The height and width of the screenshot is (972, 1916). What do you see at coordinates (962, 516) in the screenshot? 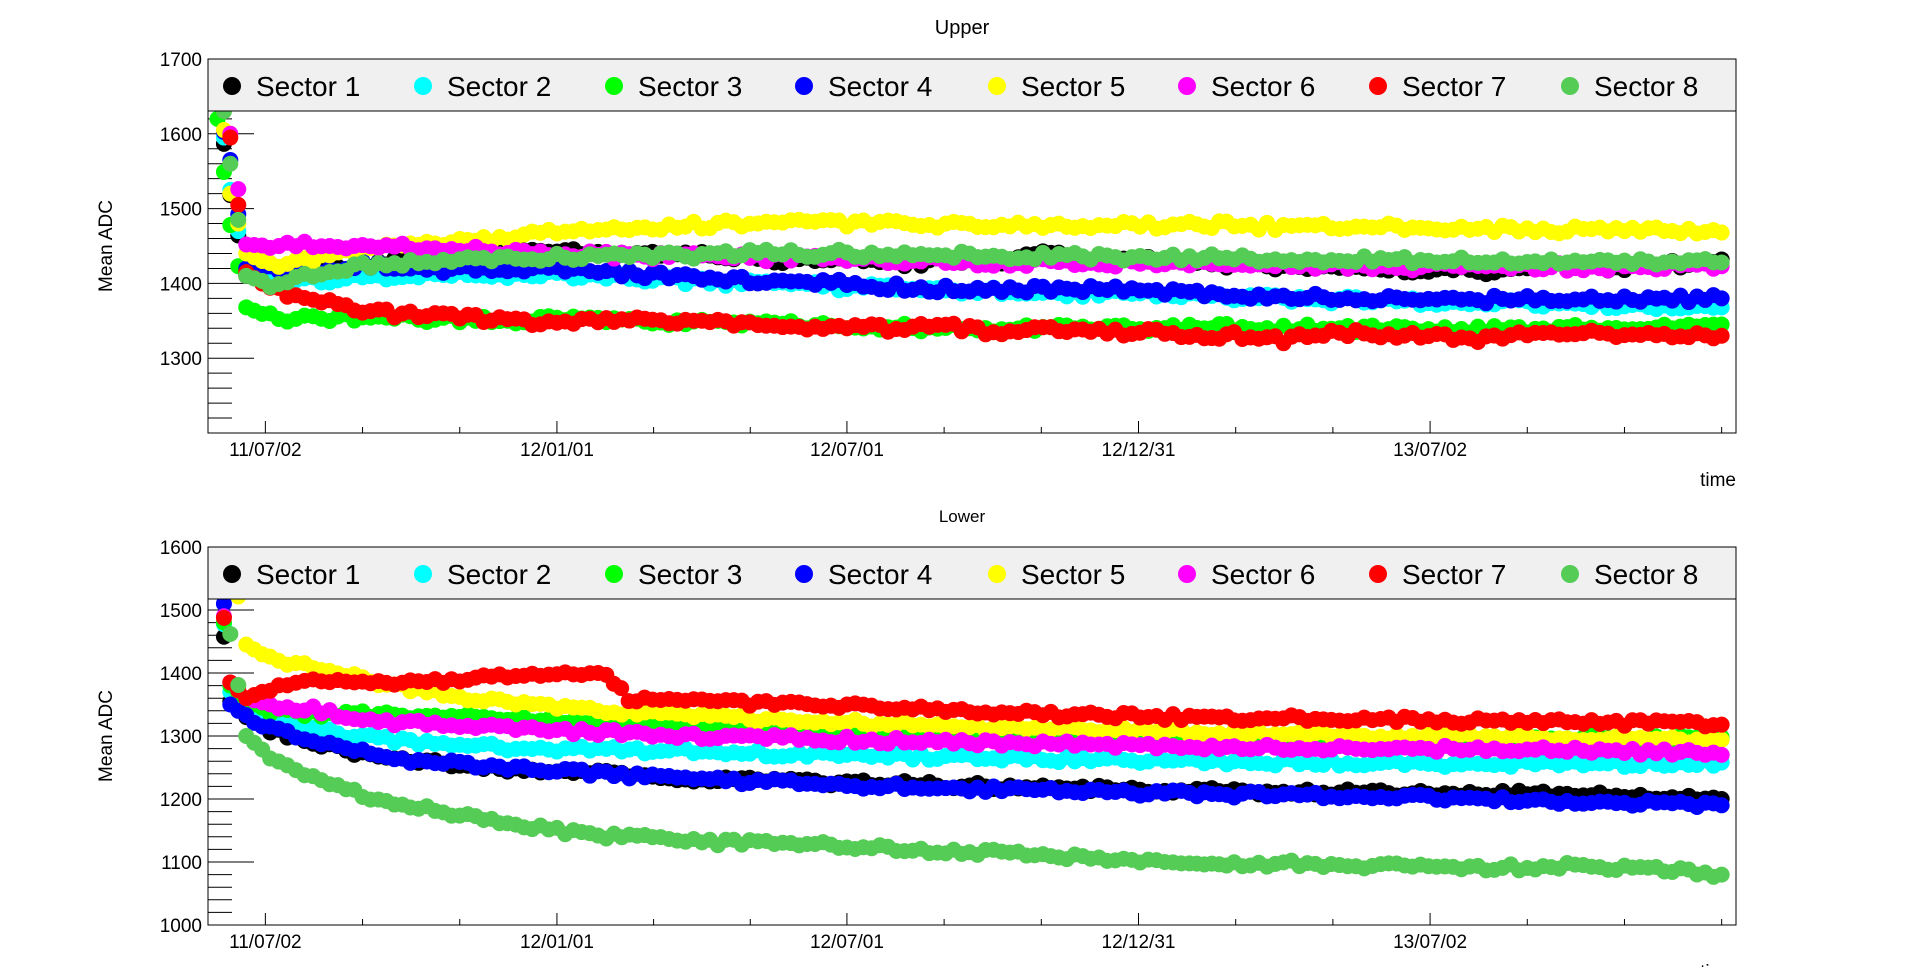
I see `chart-title: Lower` at bounding box center [962, 516].